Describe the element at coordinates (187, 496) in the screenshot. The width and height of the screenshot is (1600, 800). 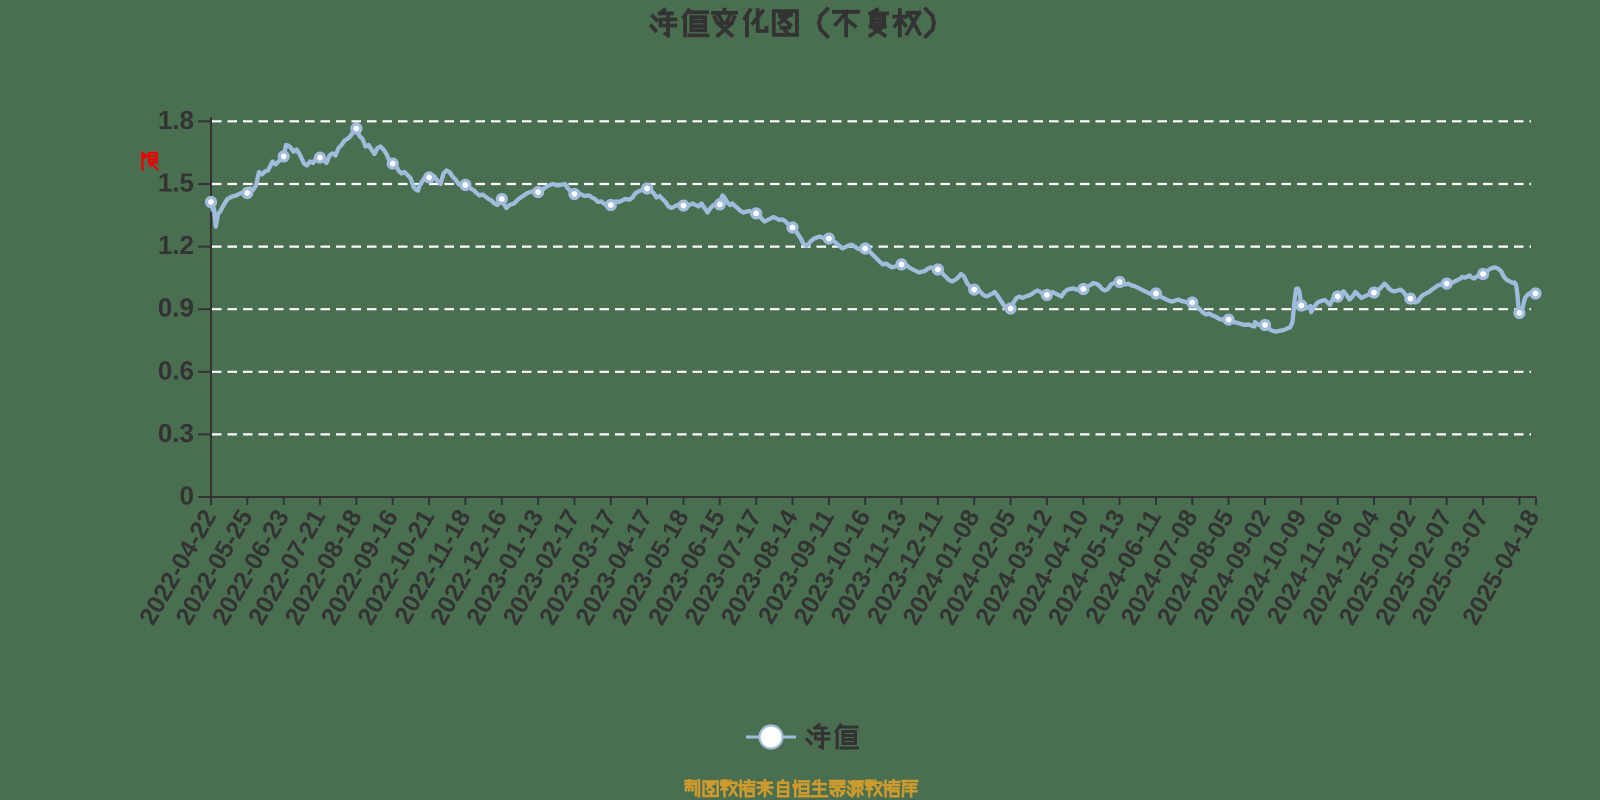
I see `svg-text: 0` at that location.